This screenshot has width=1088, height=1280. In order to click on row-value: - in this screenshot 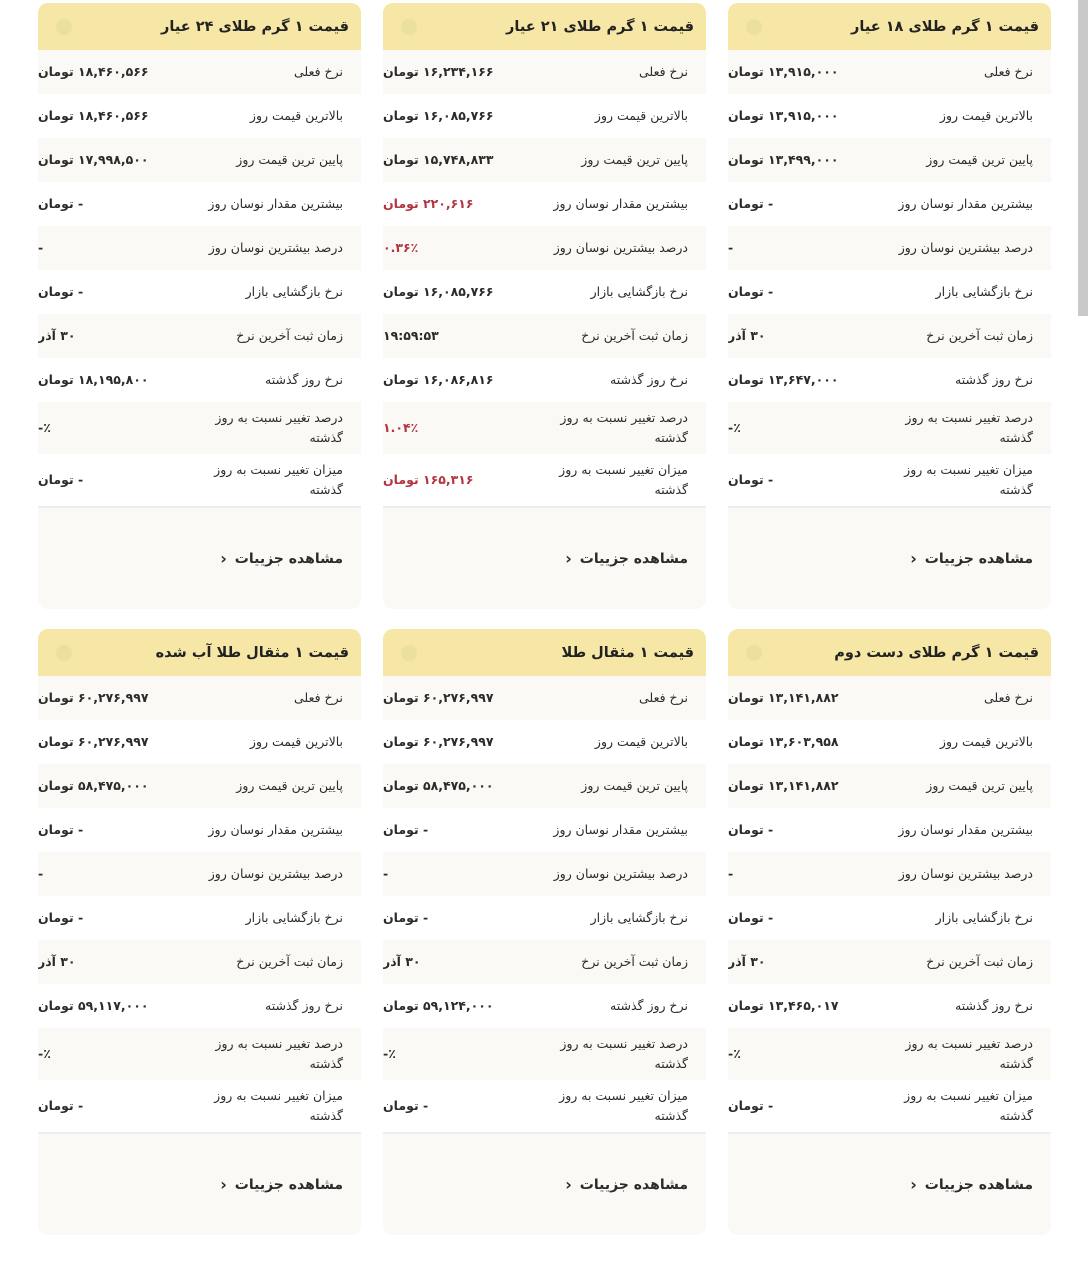, I will do `click(731, 873)`.